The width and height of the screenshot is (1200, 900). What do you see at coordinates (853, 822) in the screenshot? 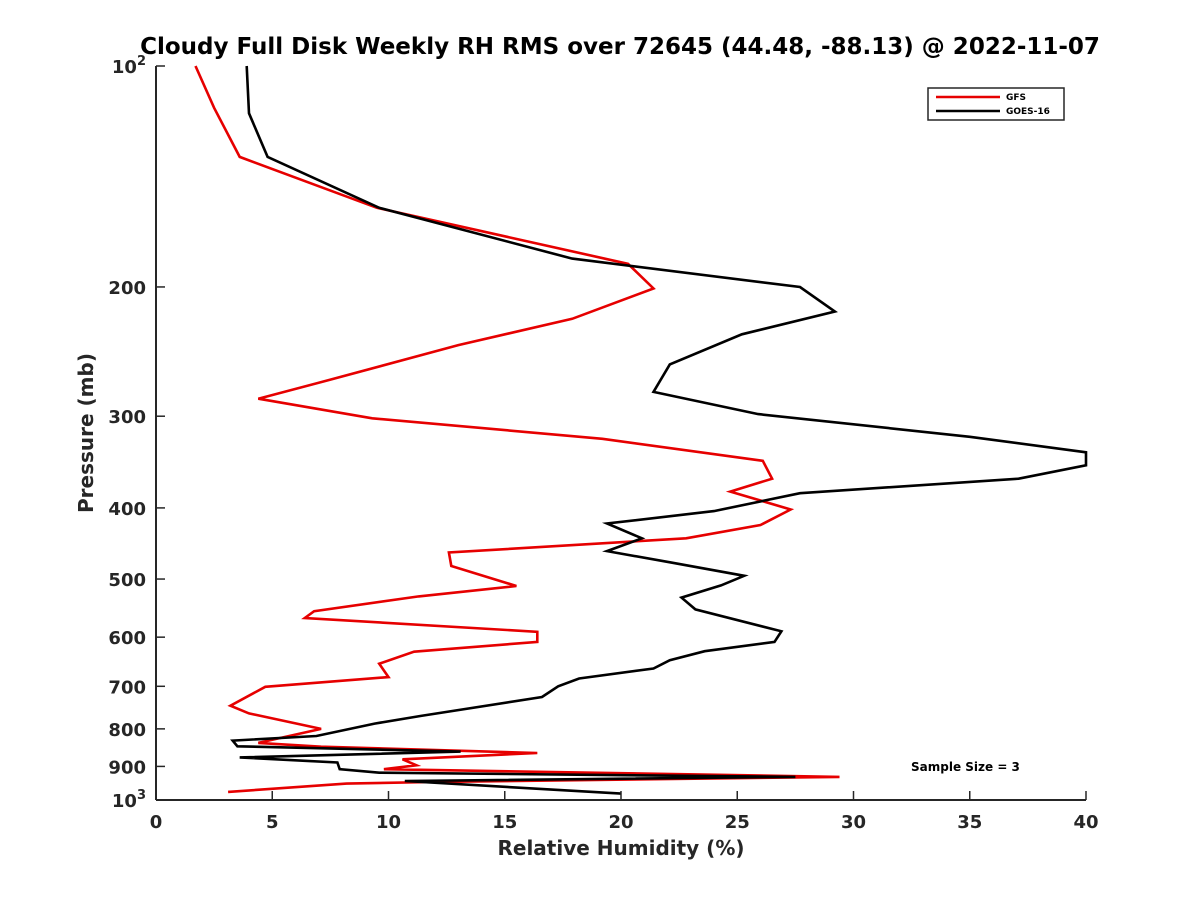
I see `x-tick-label: 30` at bounding box center [853, 822].